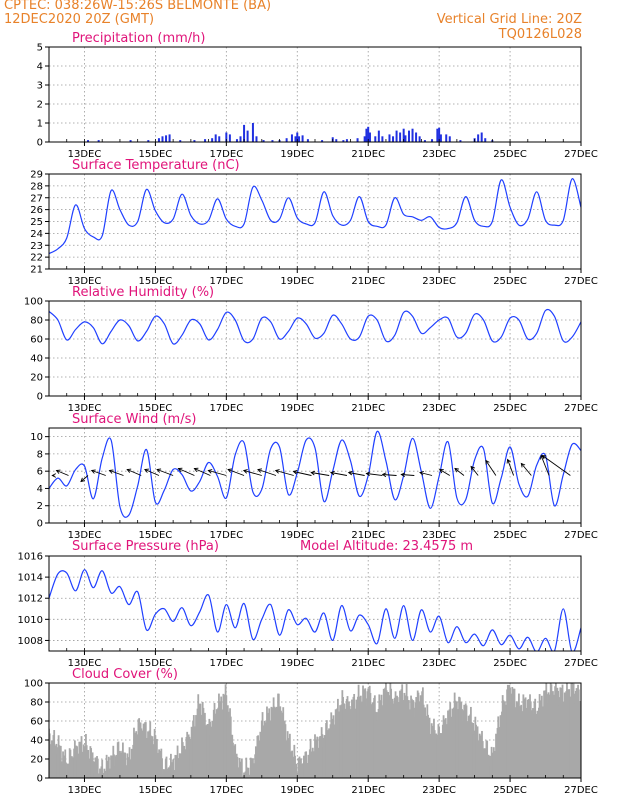  Describe the element at coordinates (30, 599) in the screenshot. I see `y-tick-label: 1012` at that location.